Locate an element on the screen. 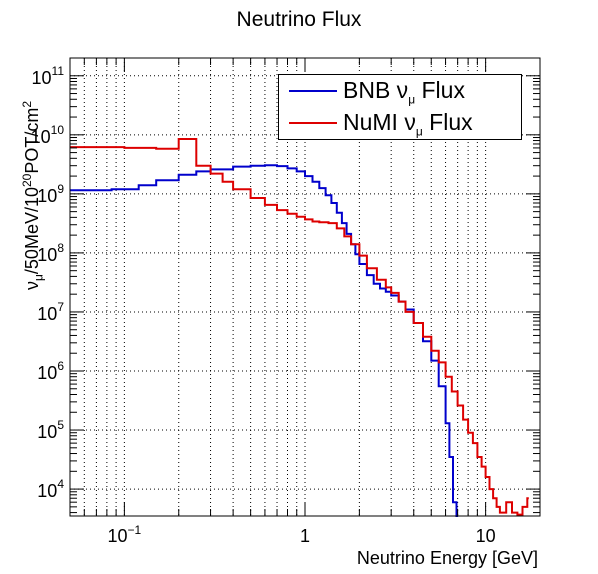 This screenshot has height=574, width=598. legend-label-numi: NuMI νμ Flux is located at coordinates (408, 124).